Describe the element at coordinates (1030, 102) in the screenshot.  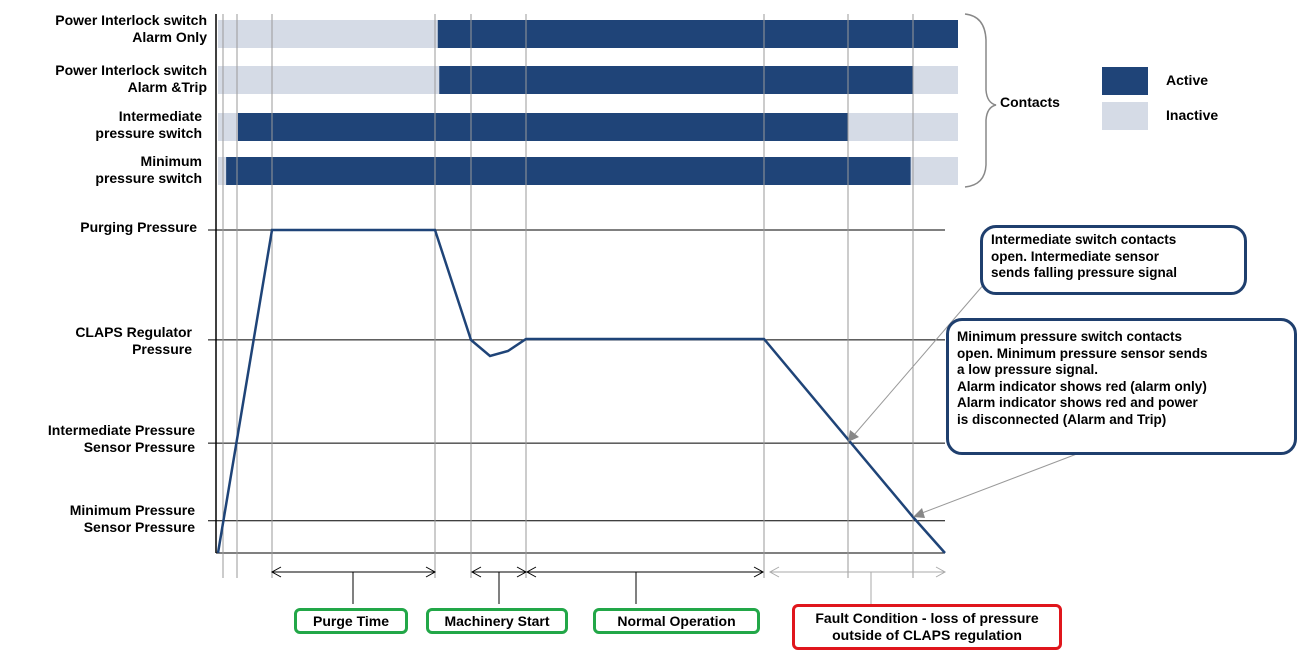
I see `contacts-group-label: Contacts` at that location.